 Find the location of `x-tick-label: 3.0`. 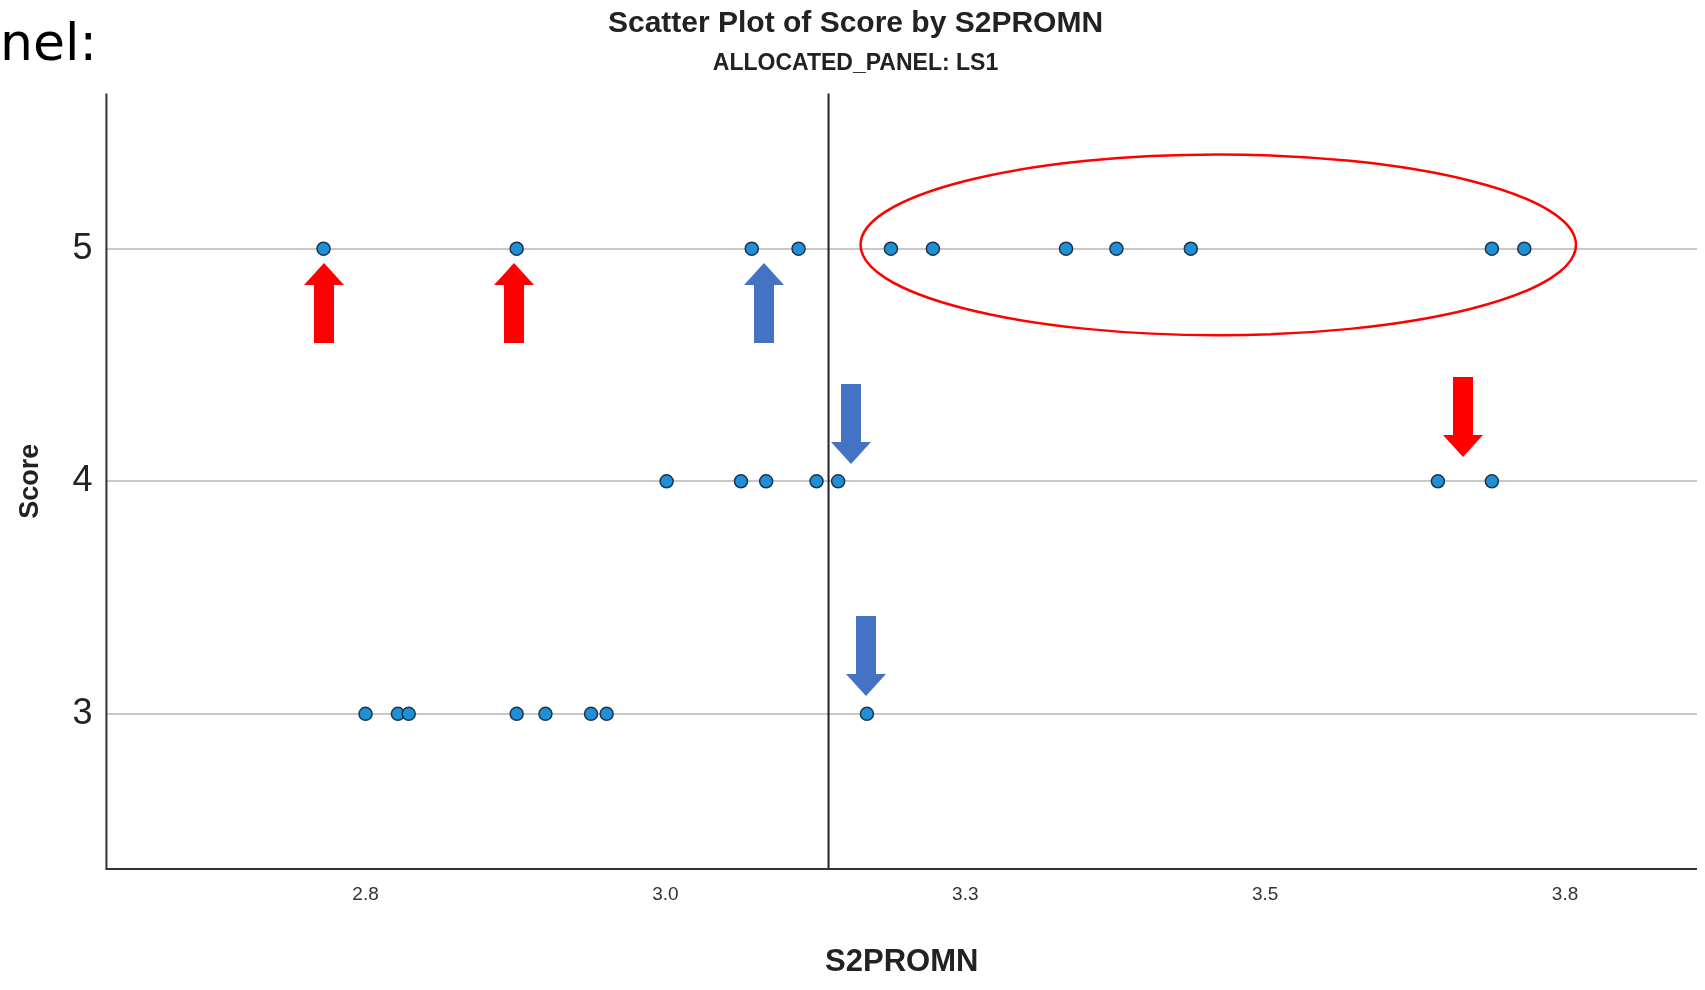

x-tick-label: 3.0 is located at coordinates (665, 893).